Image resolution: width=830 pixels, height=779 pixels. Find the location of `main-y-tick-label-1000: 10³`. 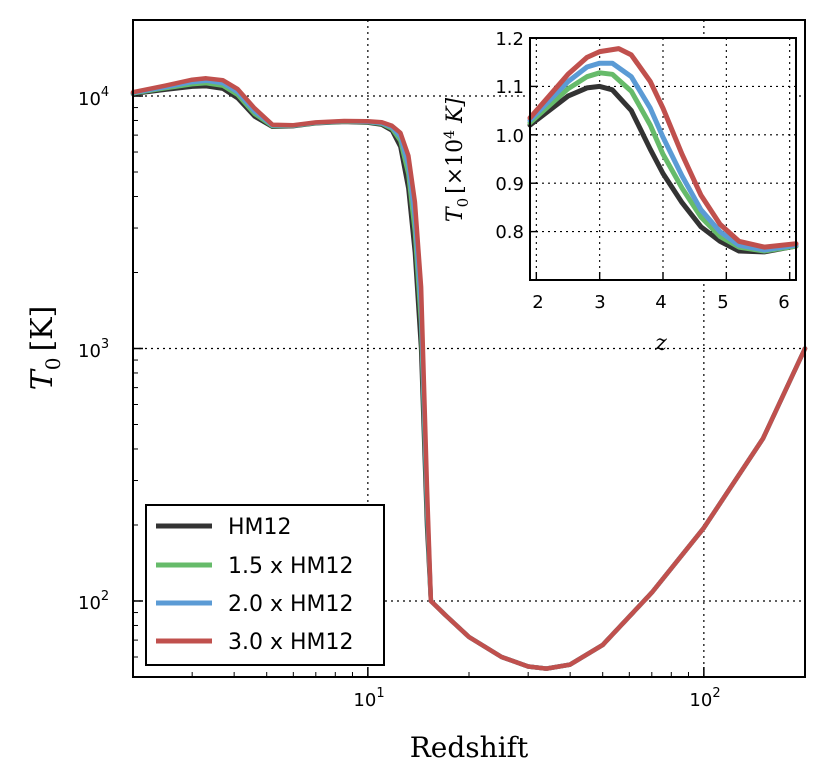

main-y-tick-label-1000: 10³ is located at coordinates (93, 349).